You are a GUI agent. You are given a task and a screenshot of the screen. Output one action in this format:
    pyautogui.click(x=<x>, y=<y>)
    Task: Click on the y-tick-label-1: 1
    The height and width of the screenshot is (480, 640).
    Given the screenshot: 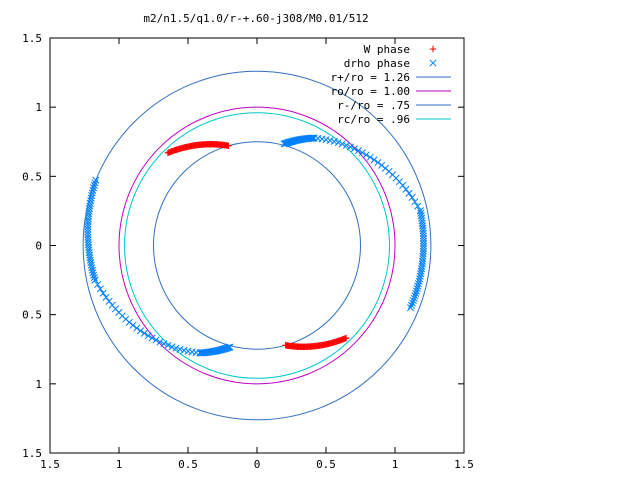 What is the action you would take?
    pyautogui.click(x=38, y=107)
    